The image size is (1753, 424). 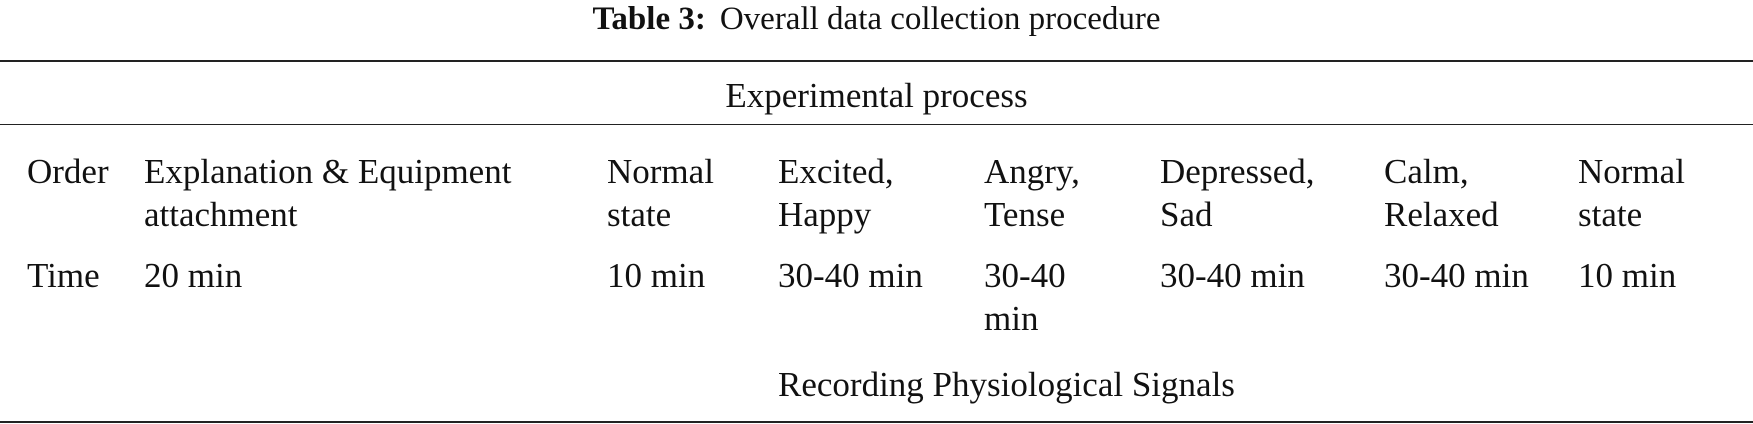 I want to click on order-cell-excited-happy: Excited, Happy, so click(x=836, y=193).